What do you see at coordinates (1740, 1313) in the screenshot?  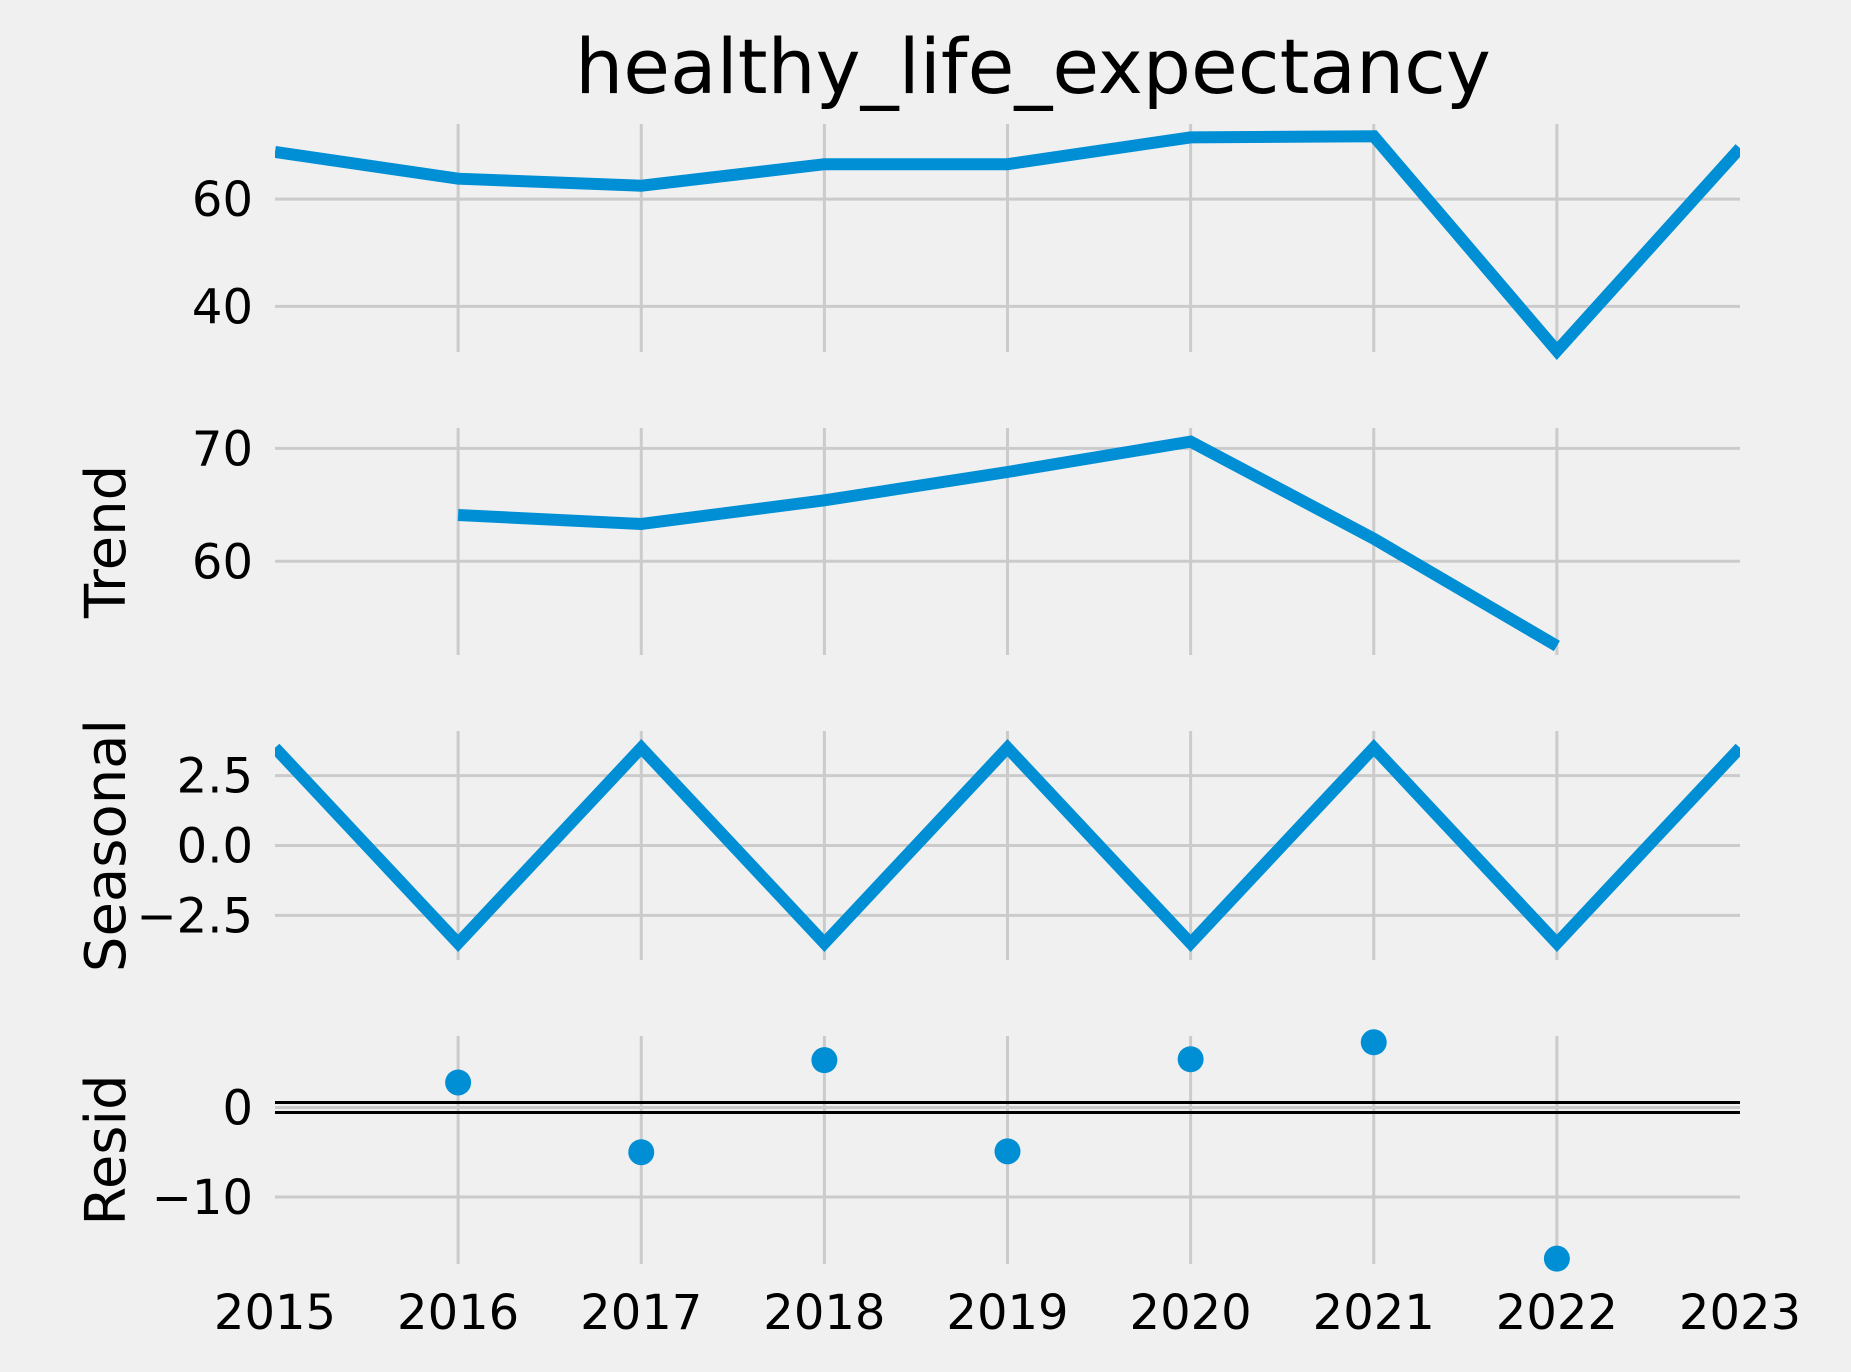 I see `xtick-label-2023: 2023` at bounding box center [1740, 1313].